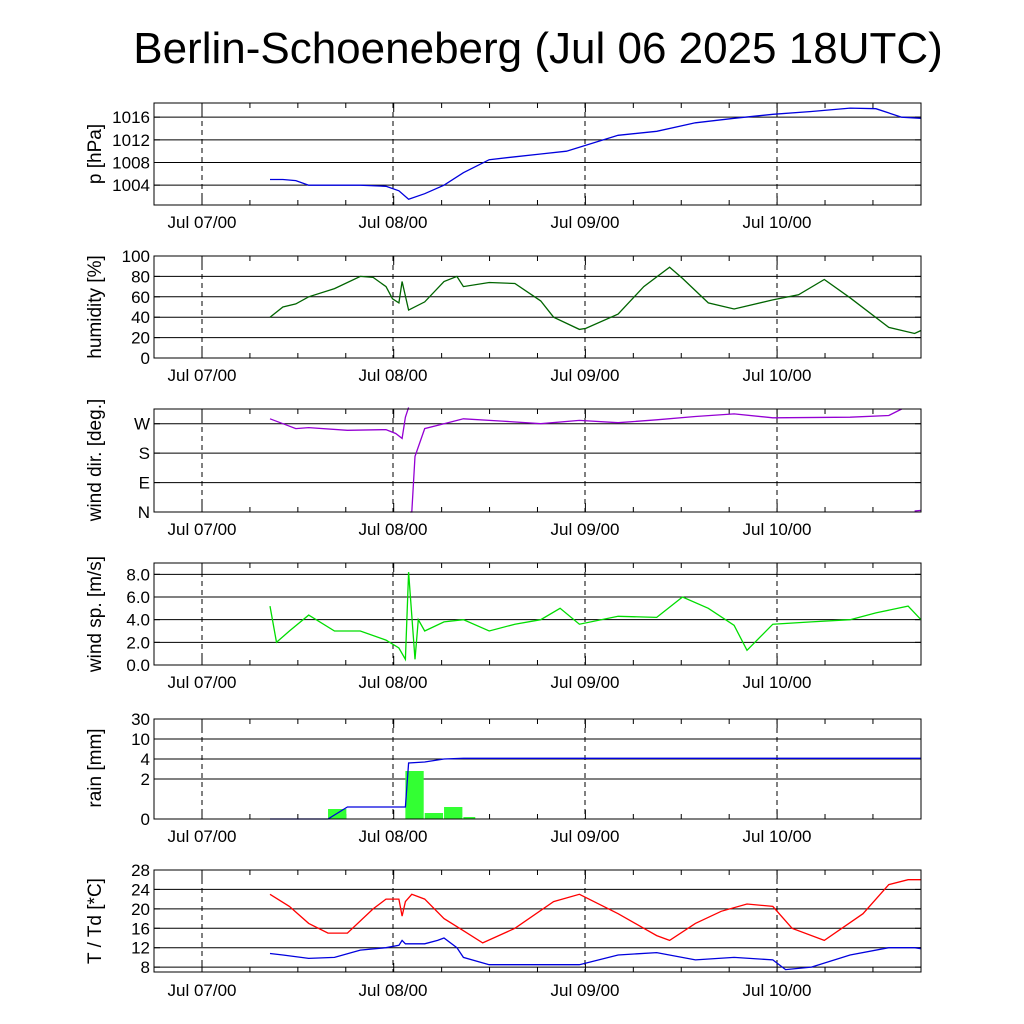 The image size is (1024, 1024). Describe the element at coordinates (140, 870) in the screenshot. I see `y-tick-label: 28` at that location.